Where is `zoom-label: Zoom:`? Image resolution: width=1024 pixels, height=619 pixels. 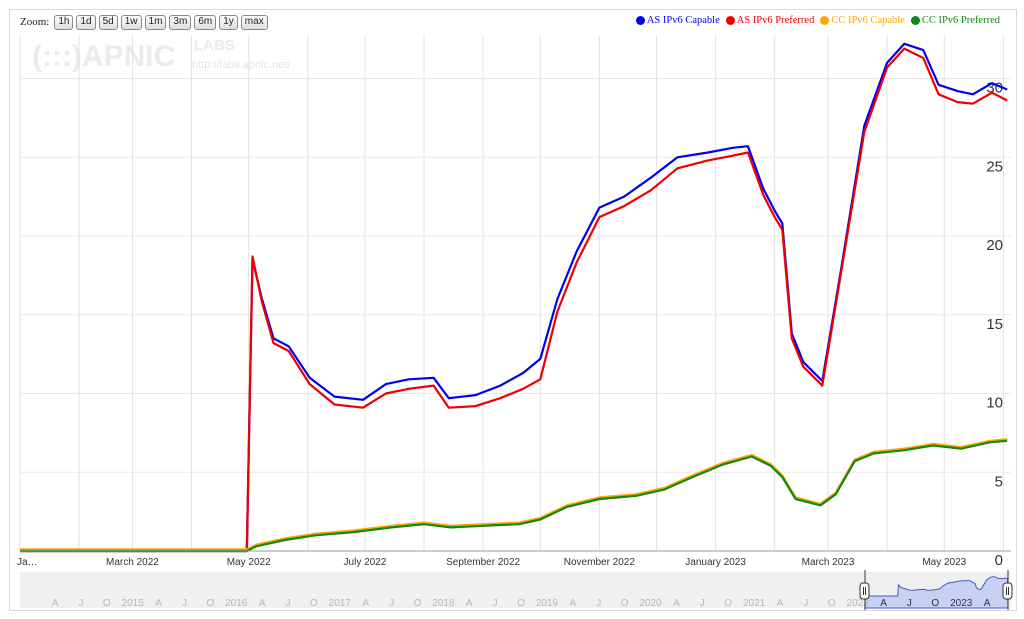
zoom-label: Zoom: is located at coordinates (35, 22).